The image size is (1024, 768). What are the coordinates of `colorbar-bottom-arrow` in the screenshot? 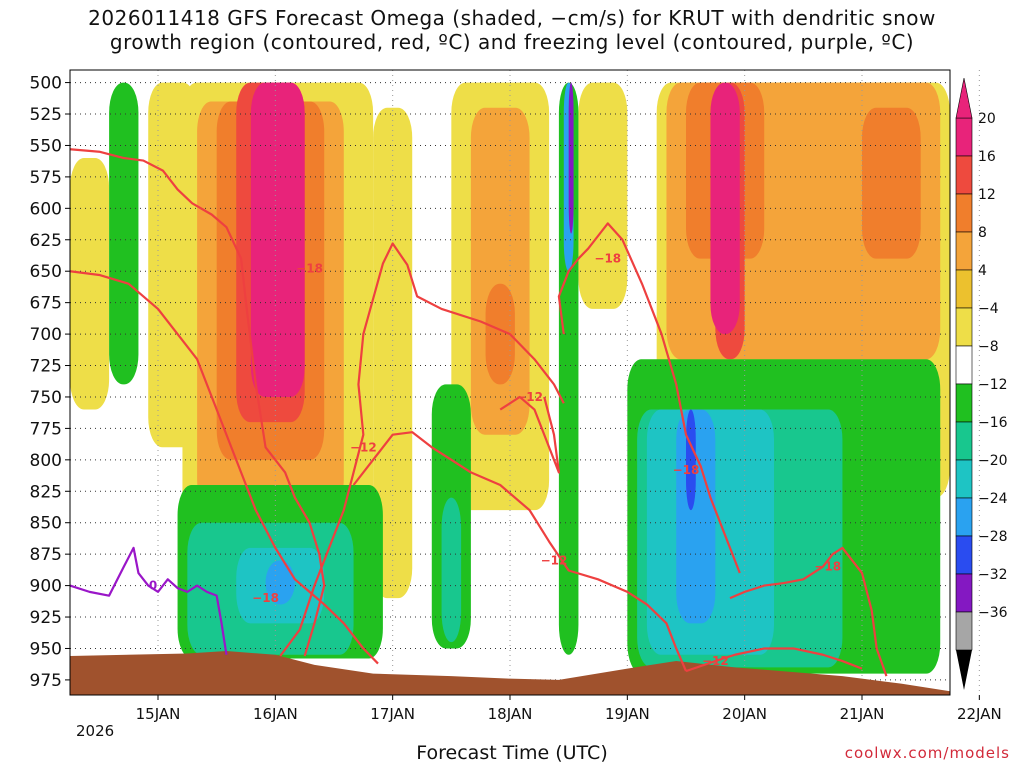 It's located at (964, 670).